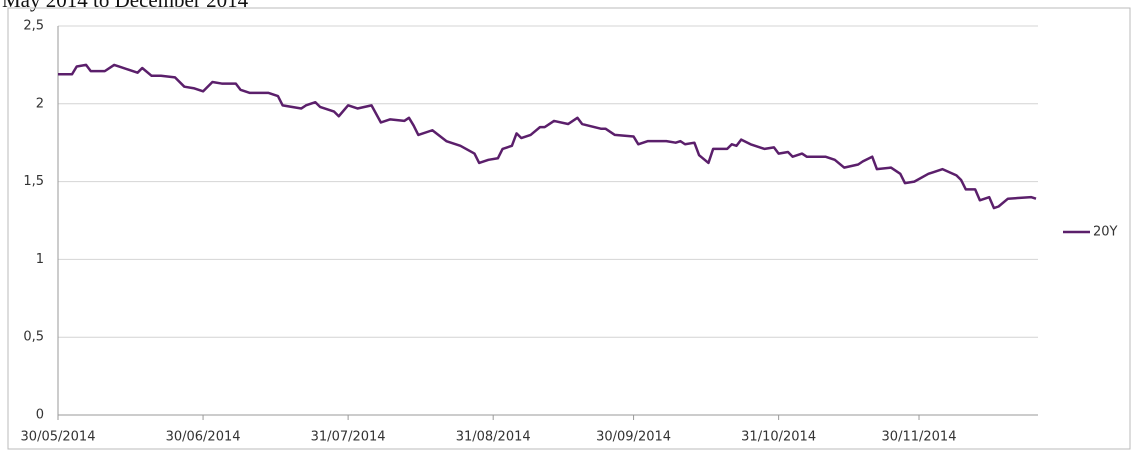 The width and height of the screenshot is (1131, 450). I want to click on x-tick-label: 31/08/2014, so click(493, 437).